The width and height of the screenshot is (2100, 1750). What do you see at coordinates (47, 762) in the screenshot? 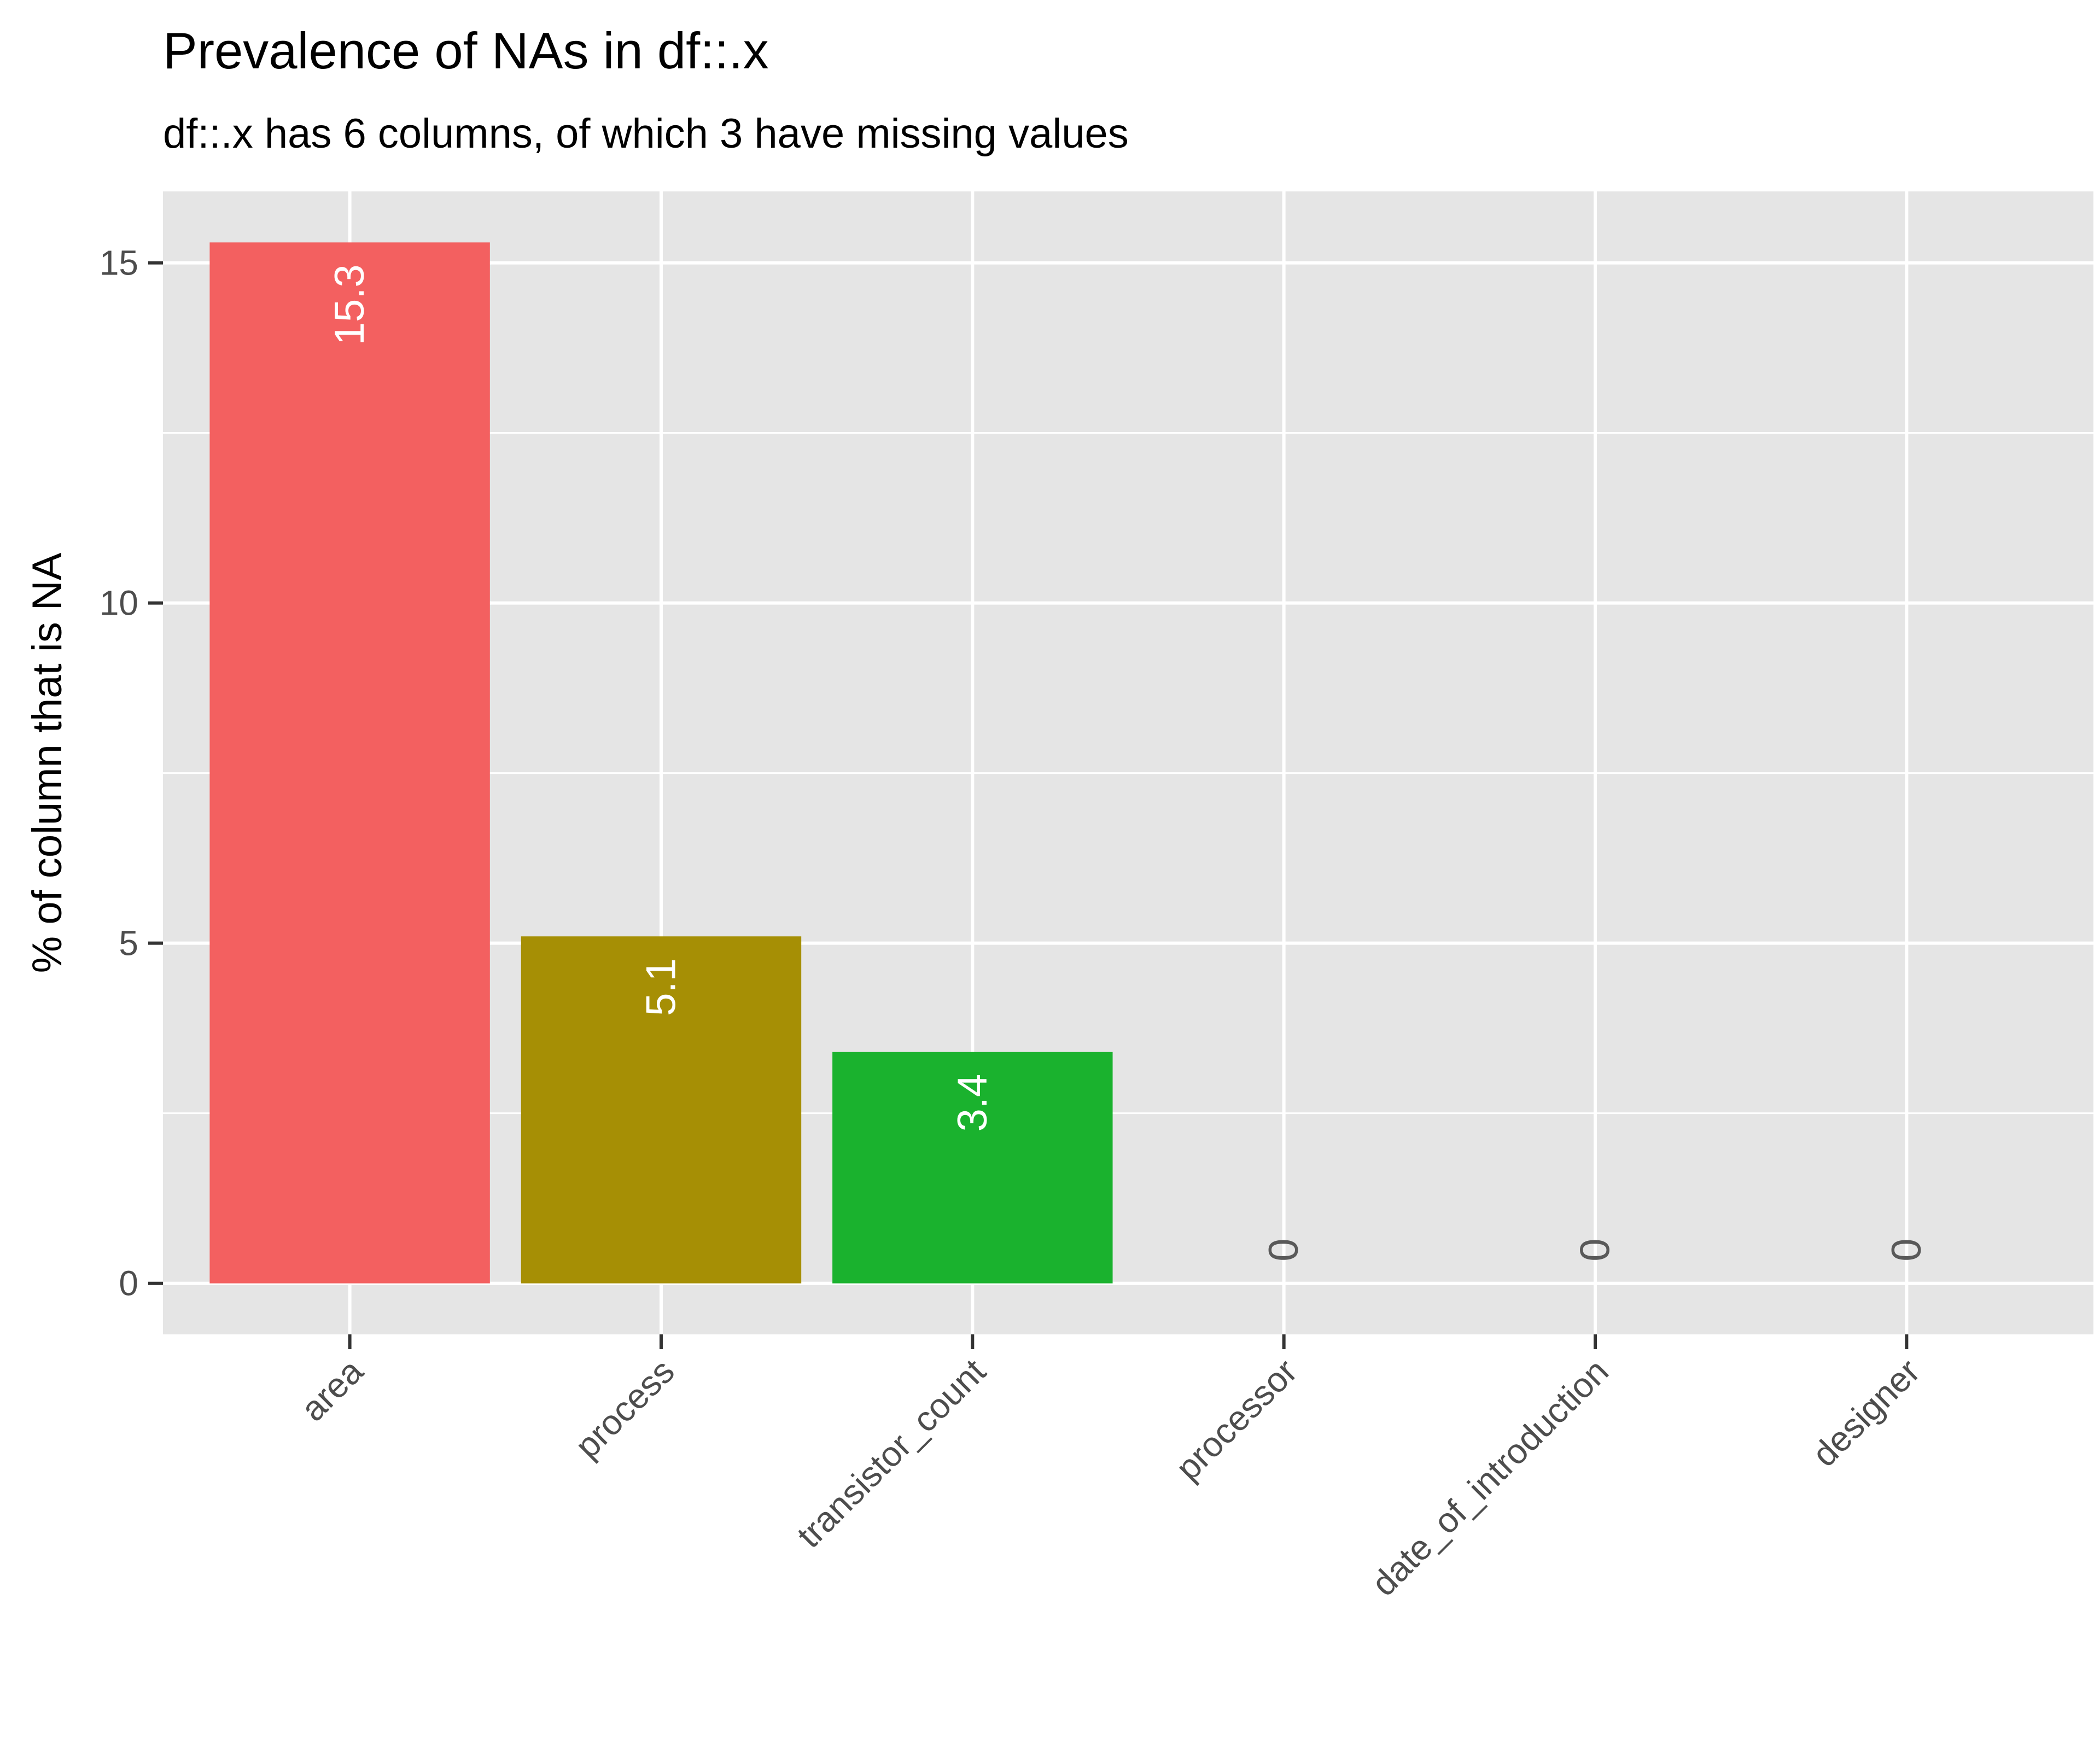
I see `y-axis-title: % of column that is NA` at bounding box center [47, 762].